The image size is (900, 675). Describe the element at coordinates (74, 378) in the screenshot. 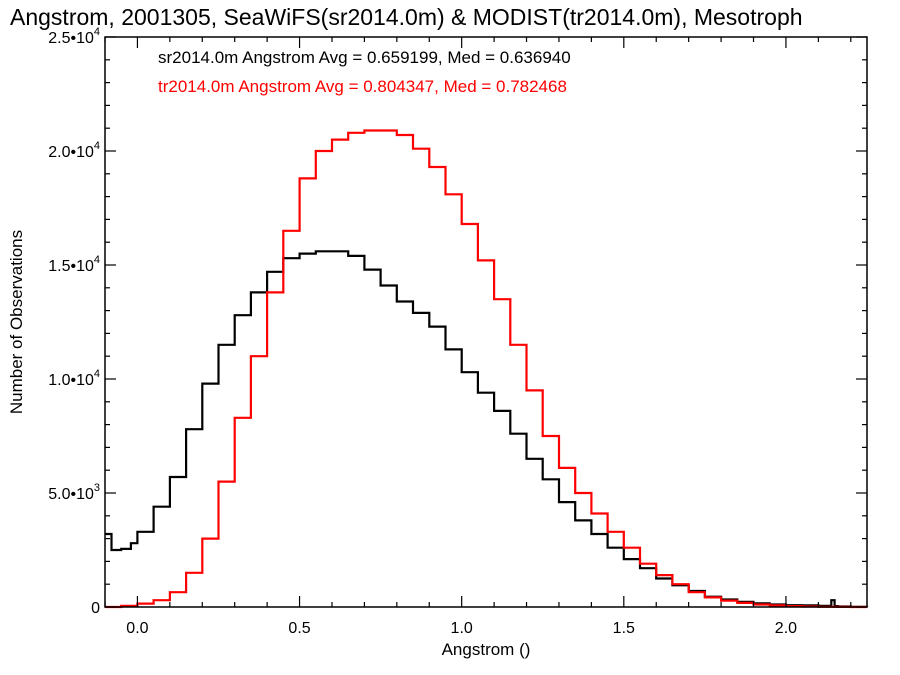

I see `y-tick-label: 1.0•104` at that location.